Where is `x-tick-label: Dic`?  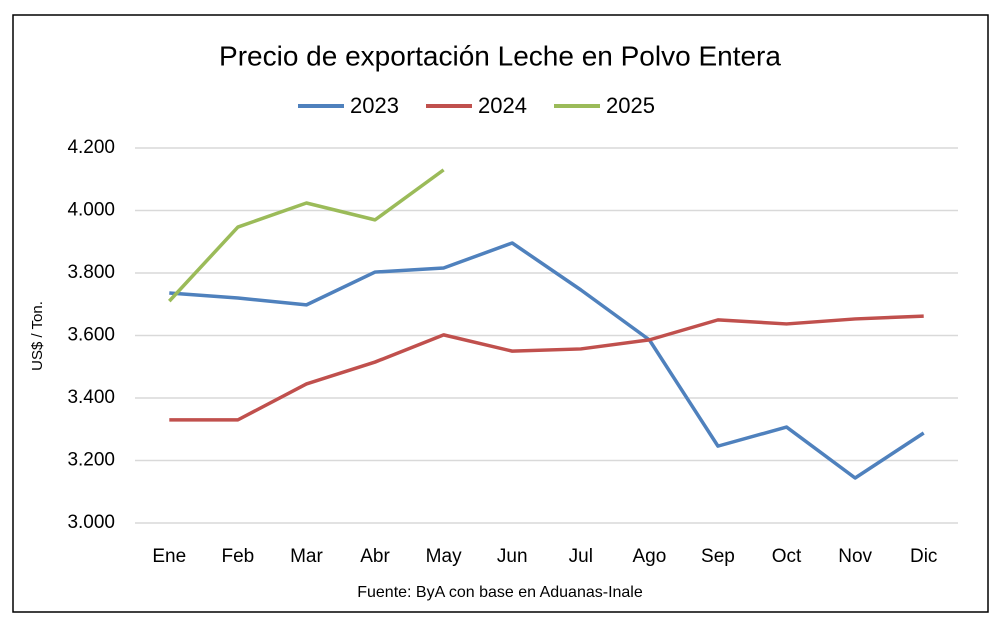
x-tick-label: Dic is located at coordinates (923, 556).